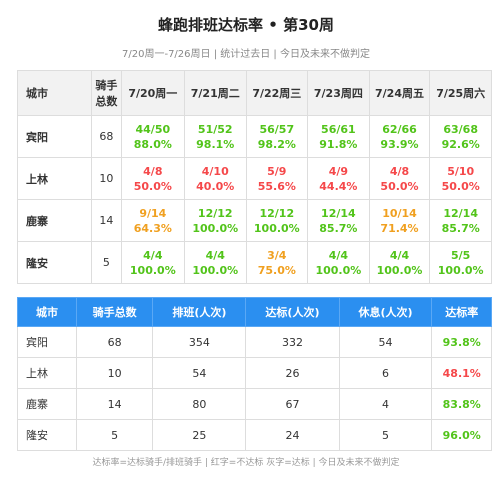 This screenshot has width=492, height=500. Describe the element at coordinates (47, 342) in the screenshot. I see `cell: 宾阳` at that location.